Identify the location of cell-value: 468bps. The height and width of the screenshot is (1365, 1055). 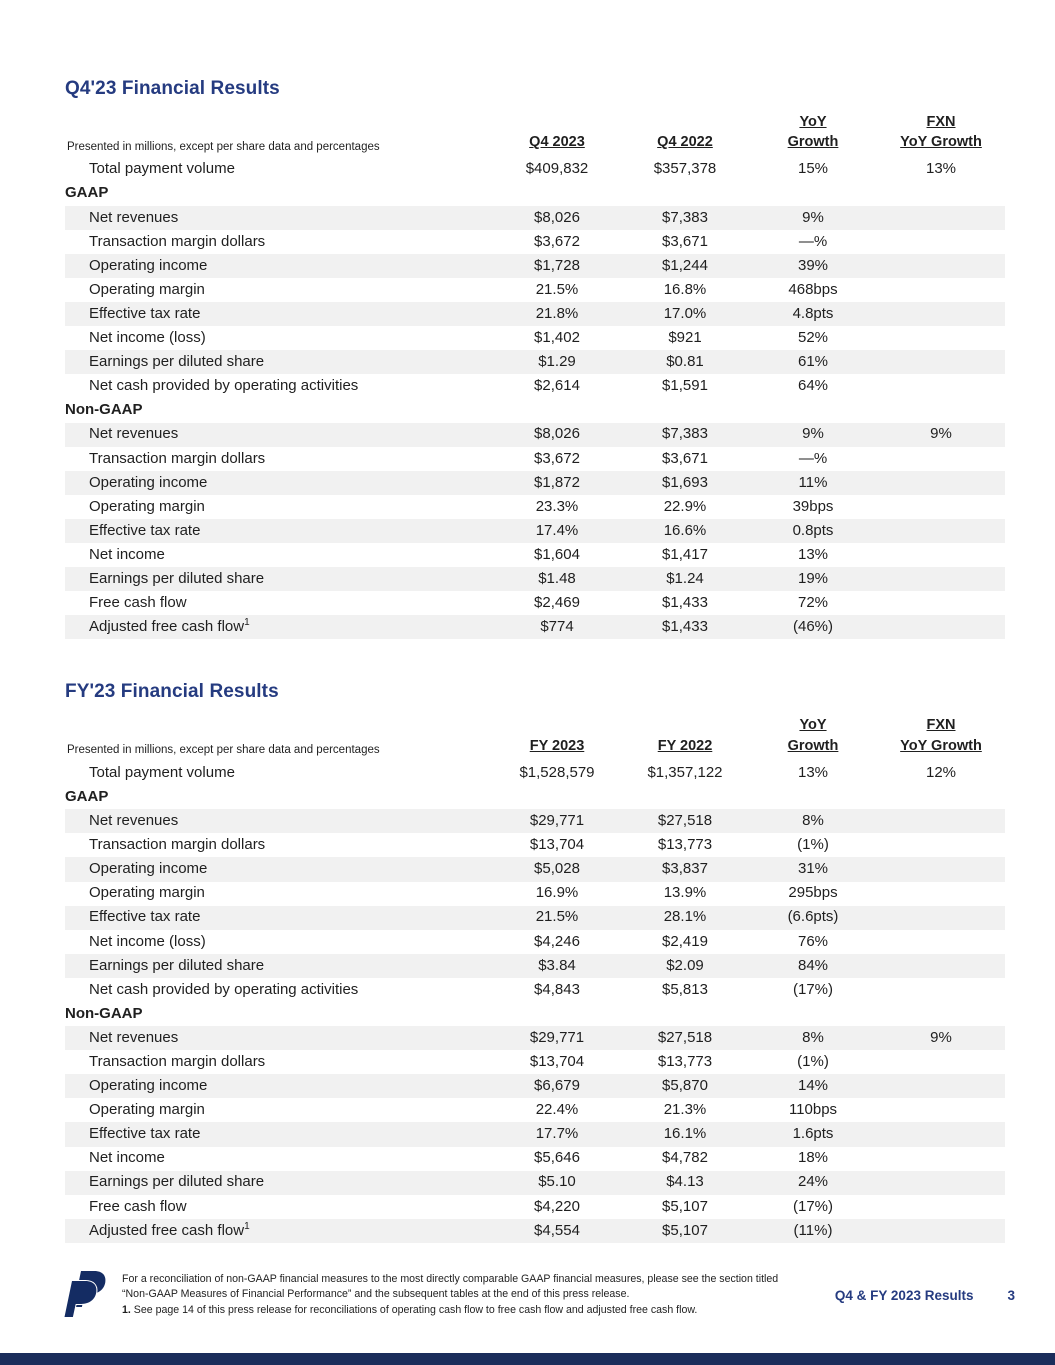
(813, 289).